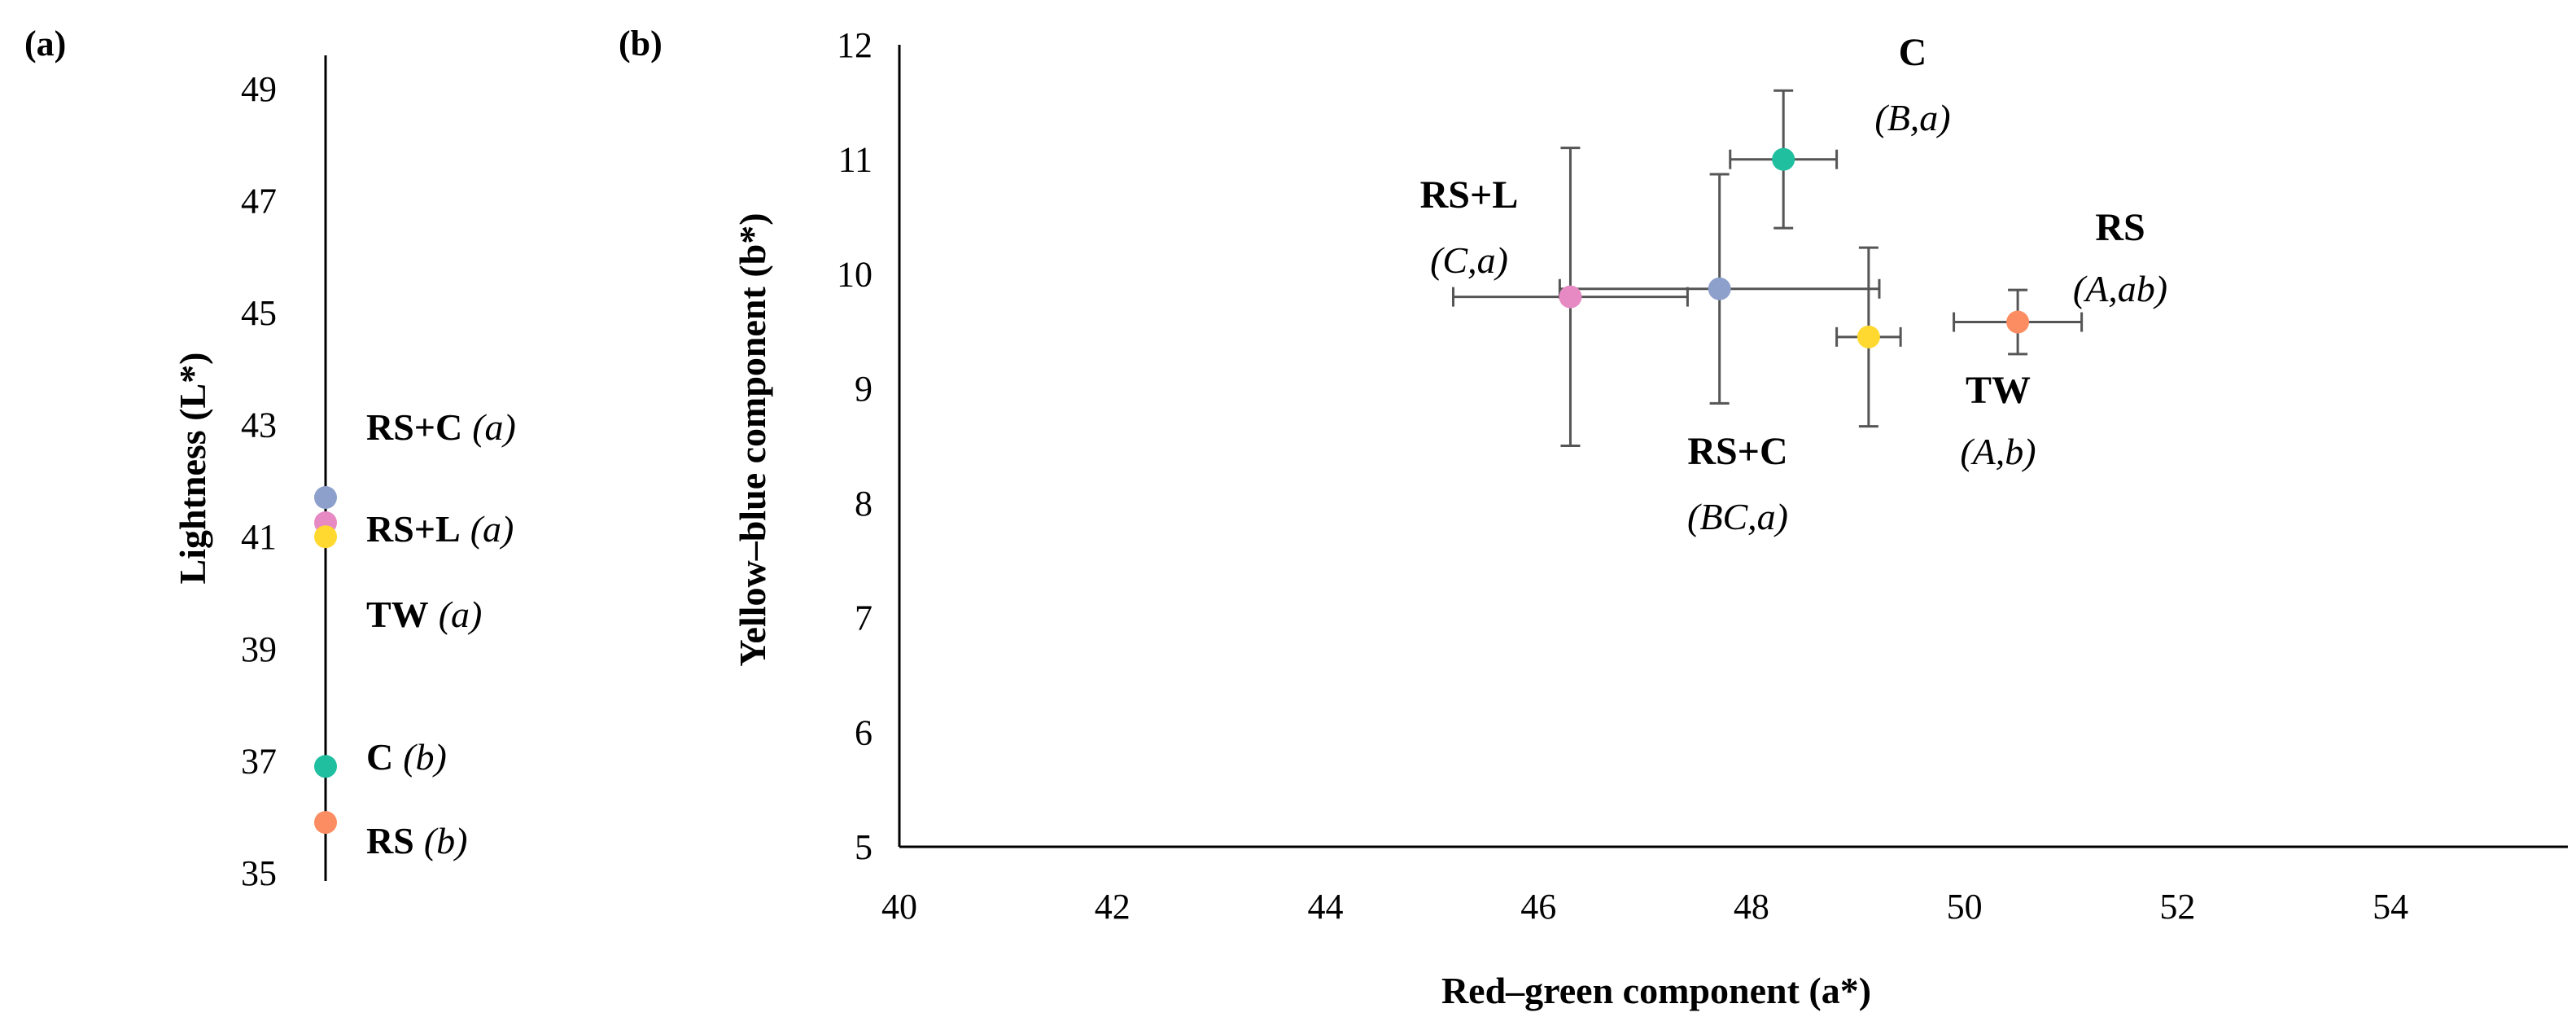 Image resolution: width=2576 pixels, height=1030 pixels. I want to click on panel-a-y-tick-label: 37, so click(259, 761).